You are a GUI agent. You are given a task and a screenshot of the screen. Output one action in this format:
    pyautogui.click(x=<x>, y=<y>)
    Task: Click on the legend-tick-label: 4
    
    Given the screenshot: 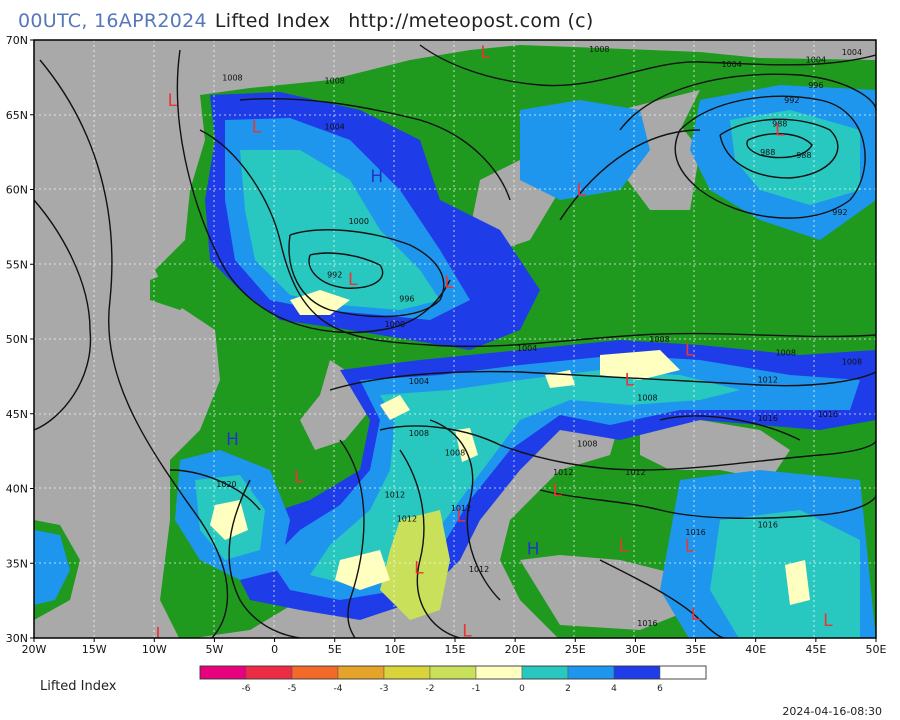 What is the action you would take?
    pyautogui.click(x=614, y=689)
    